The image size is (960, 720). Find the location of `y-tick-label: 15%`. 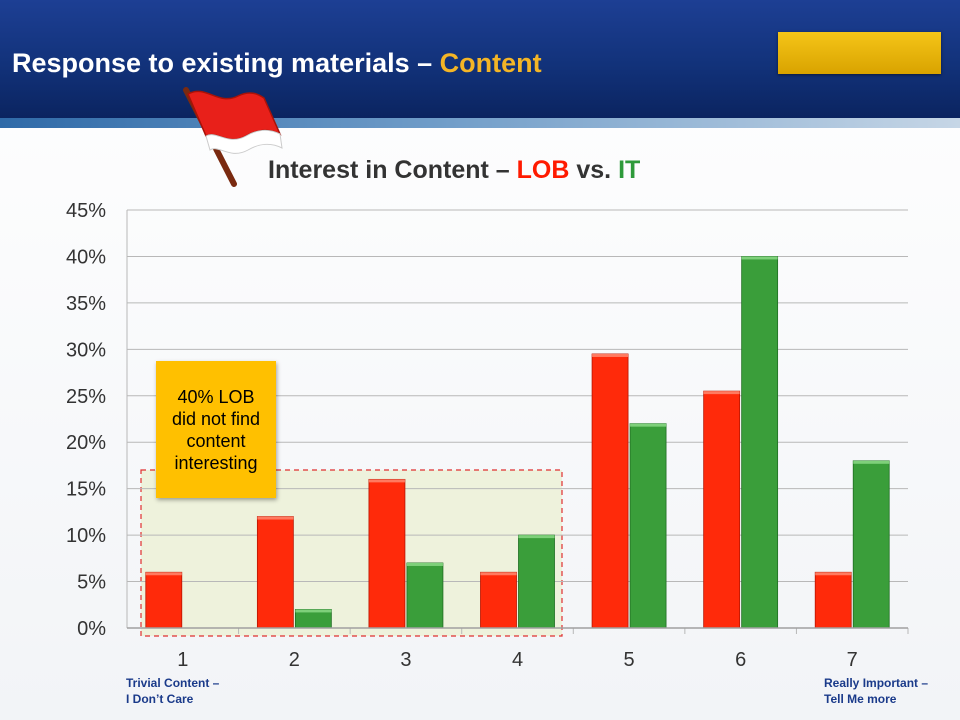

y-tick-label: 15% is located at coordinates (86, 490).